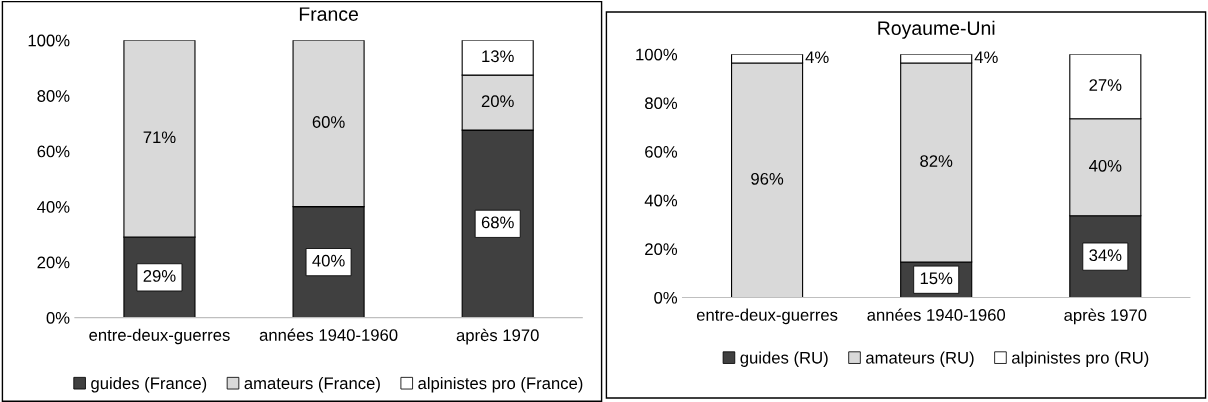  What do you see at coordinates (497, 222) in the screenshot?
I see `data-label: 68%` at bounding box center [497, 222].